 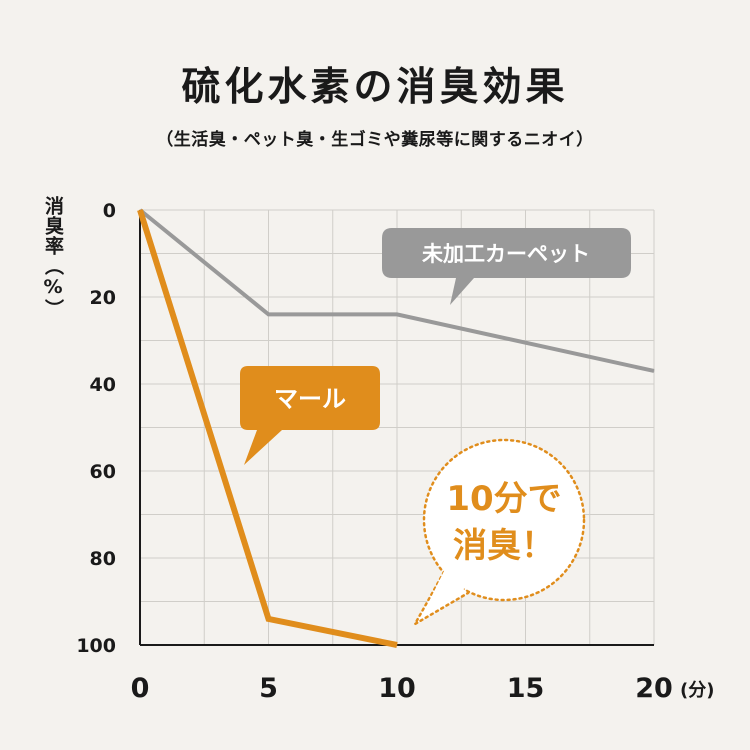 I want to click on x-tick-label: 10, so click(x=397, y=688).